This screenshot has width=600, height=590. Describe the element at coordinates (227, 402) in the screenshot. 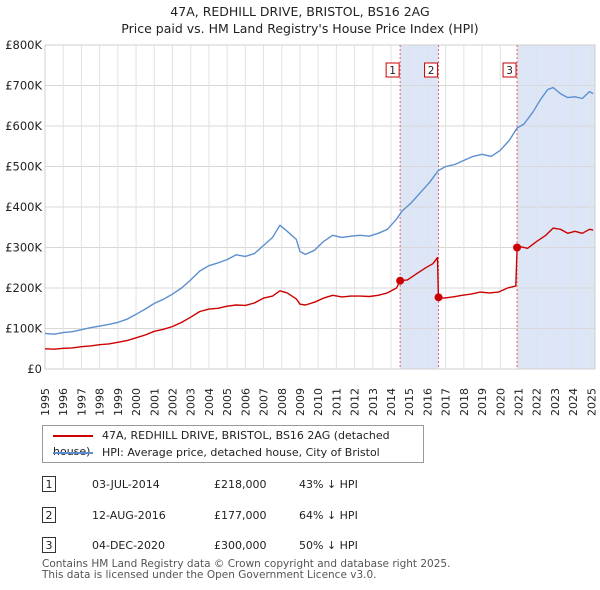

I see `x-tick-label: 2005` at that location.